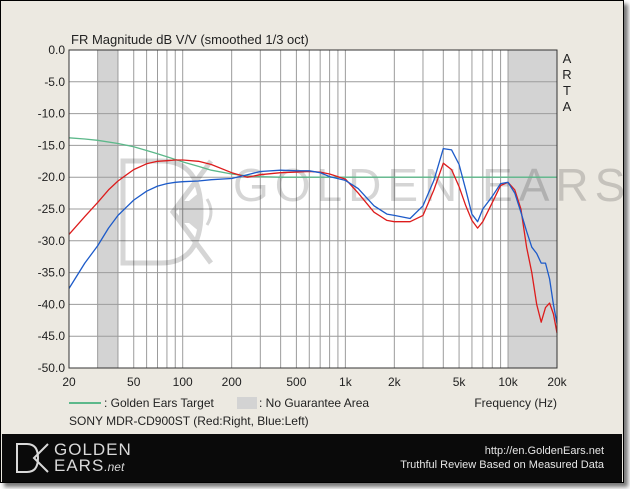  Describe the element at coordinates (54, 82) in the screenshot. I see `y-tick-label: -5.0` at that location.